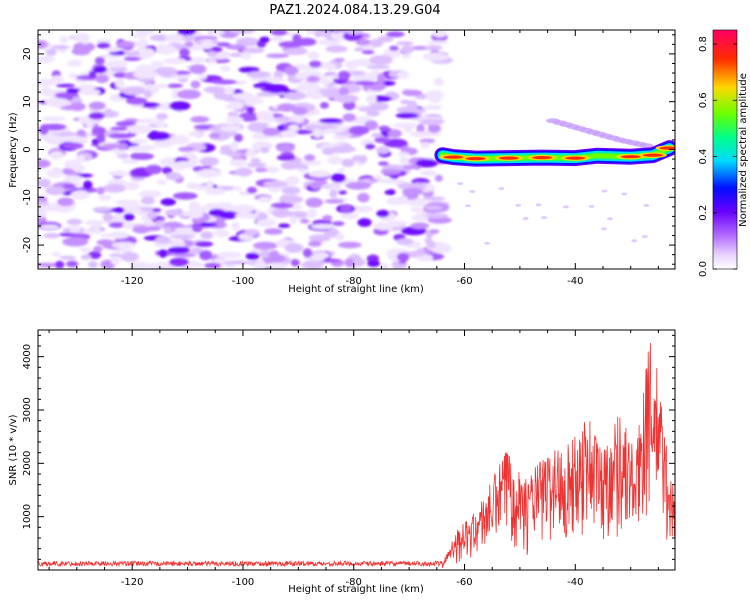  I want to click on colorbar-tick-label: 0.8, so click(703, 44).